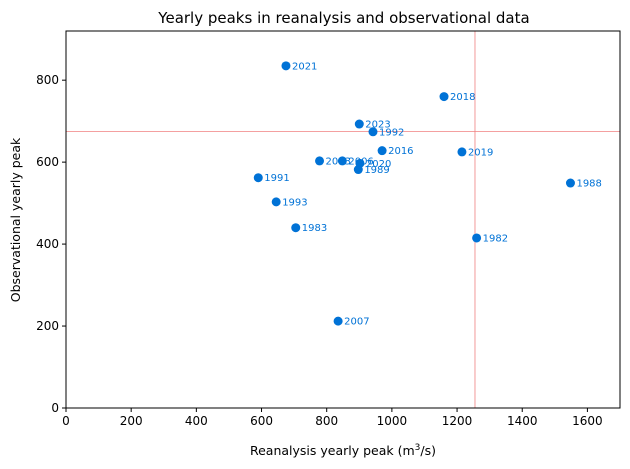 The height and width of the screenshot is (469, 630). What do you see at coordinates (418, 448) in the screenshot?
I see `x-axis-label-superscript: 3` at bounding box center [418, 448].